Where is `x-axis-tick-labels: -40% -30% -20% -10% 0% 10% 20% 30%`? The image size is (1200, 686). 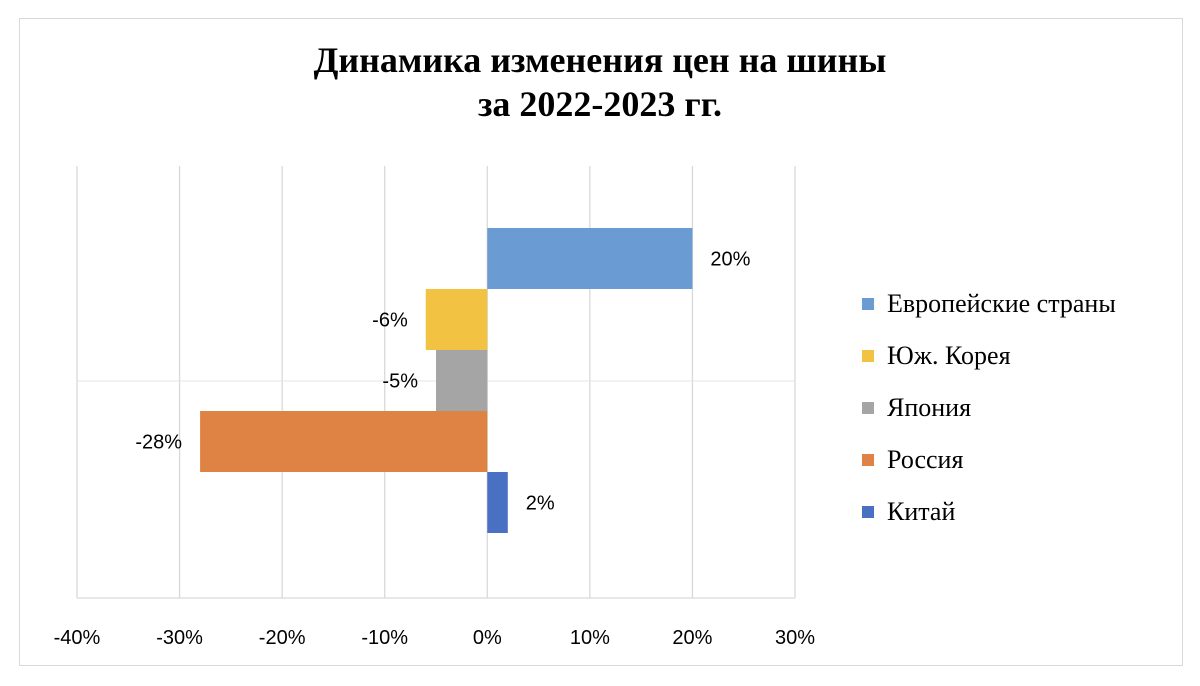 x-axis-tick-labels: -40% -30% -20% -10% 0% 10% 20% 30% is located at coordinates (435, 638).